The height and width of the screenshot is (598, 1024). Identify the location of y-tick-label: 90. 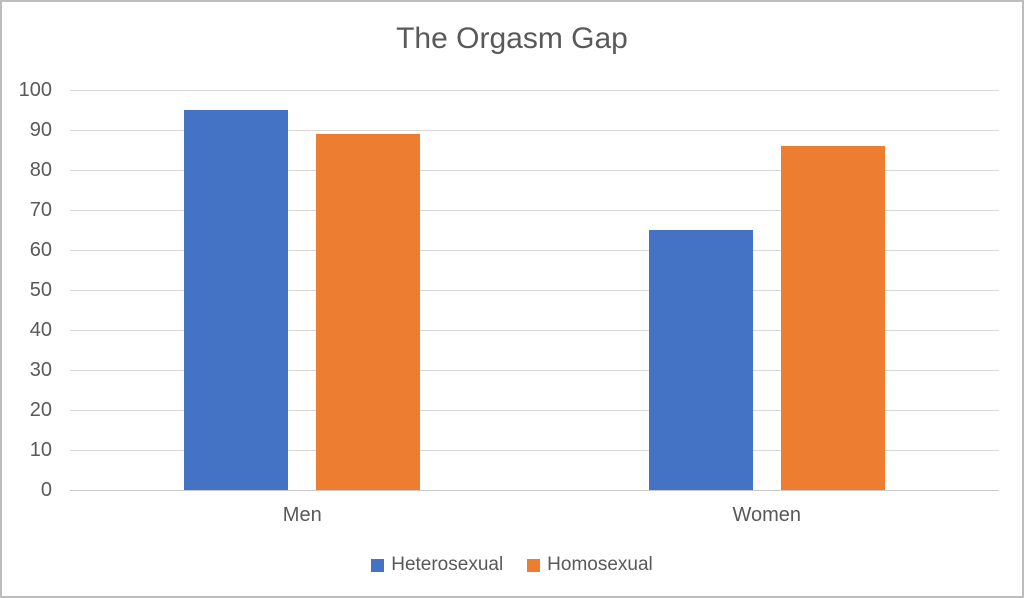
(40, 130).